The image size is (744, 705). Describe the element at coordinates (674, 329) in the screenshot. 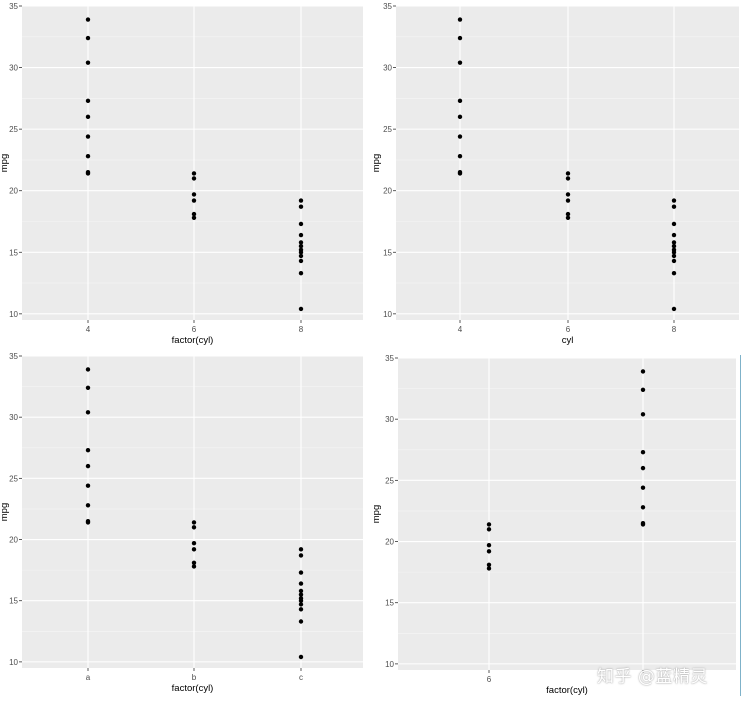

I see `x-tick-label: 8` at that location.